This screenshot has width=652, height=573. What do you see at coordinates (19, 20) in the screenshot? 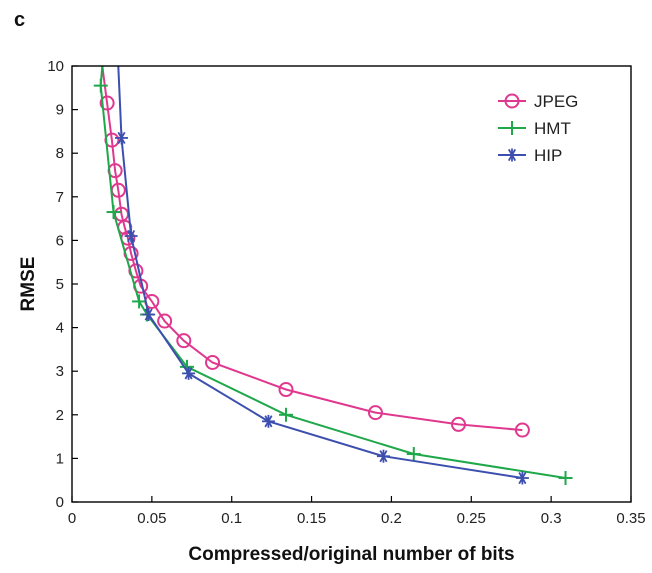
I see `panel-label: c` at bounding box center [19, 20].